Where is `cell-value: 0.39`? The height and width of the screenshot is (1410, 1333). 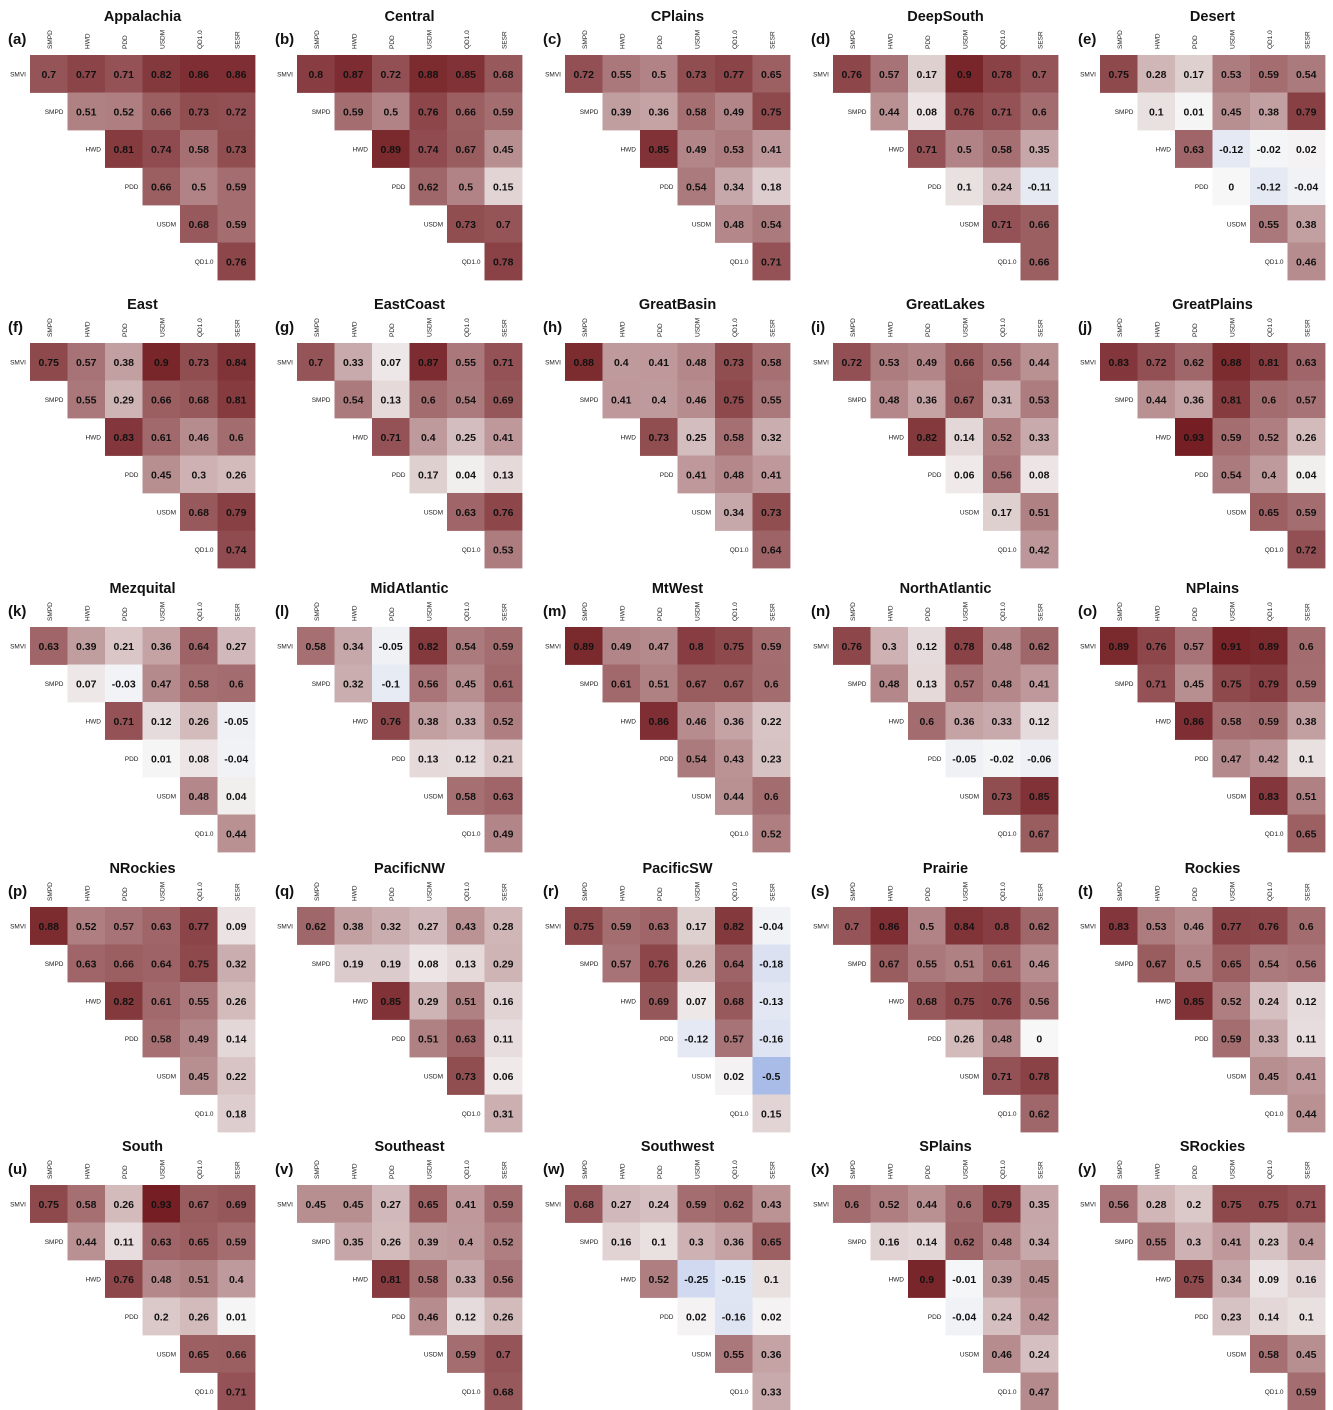 cell-value: 0.39 is located at coordinates (621, 112).